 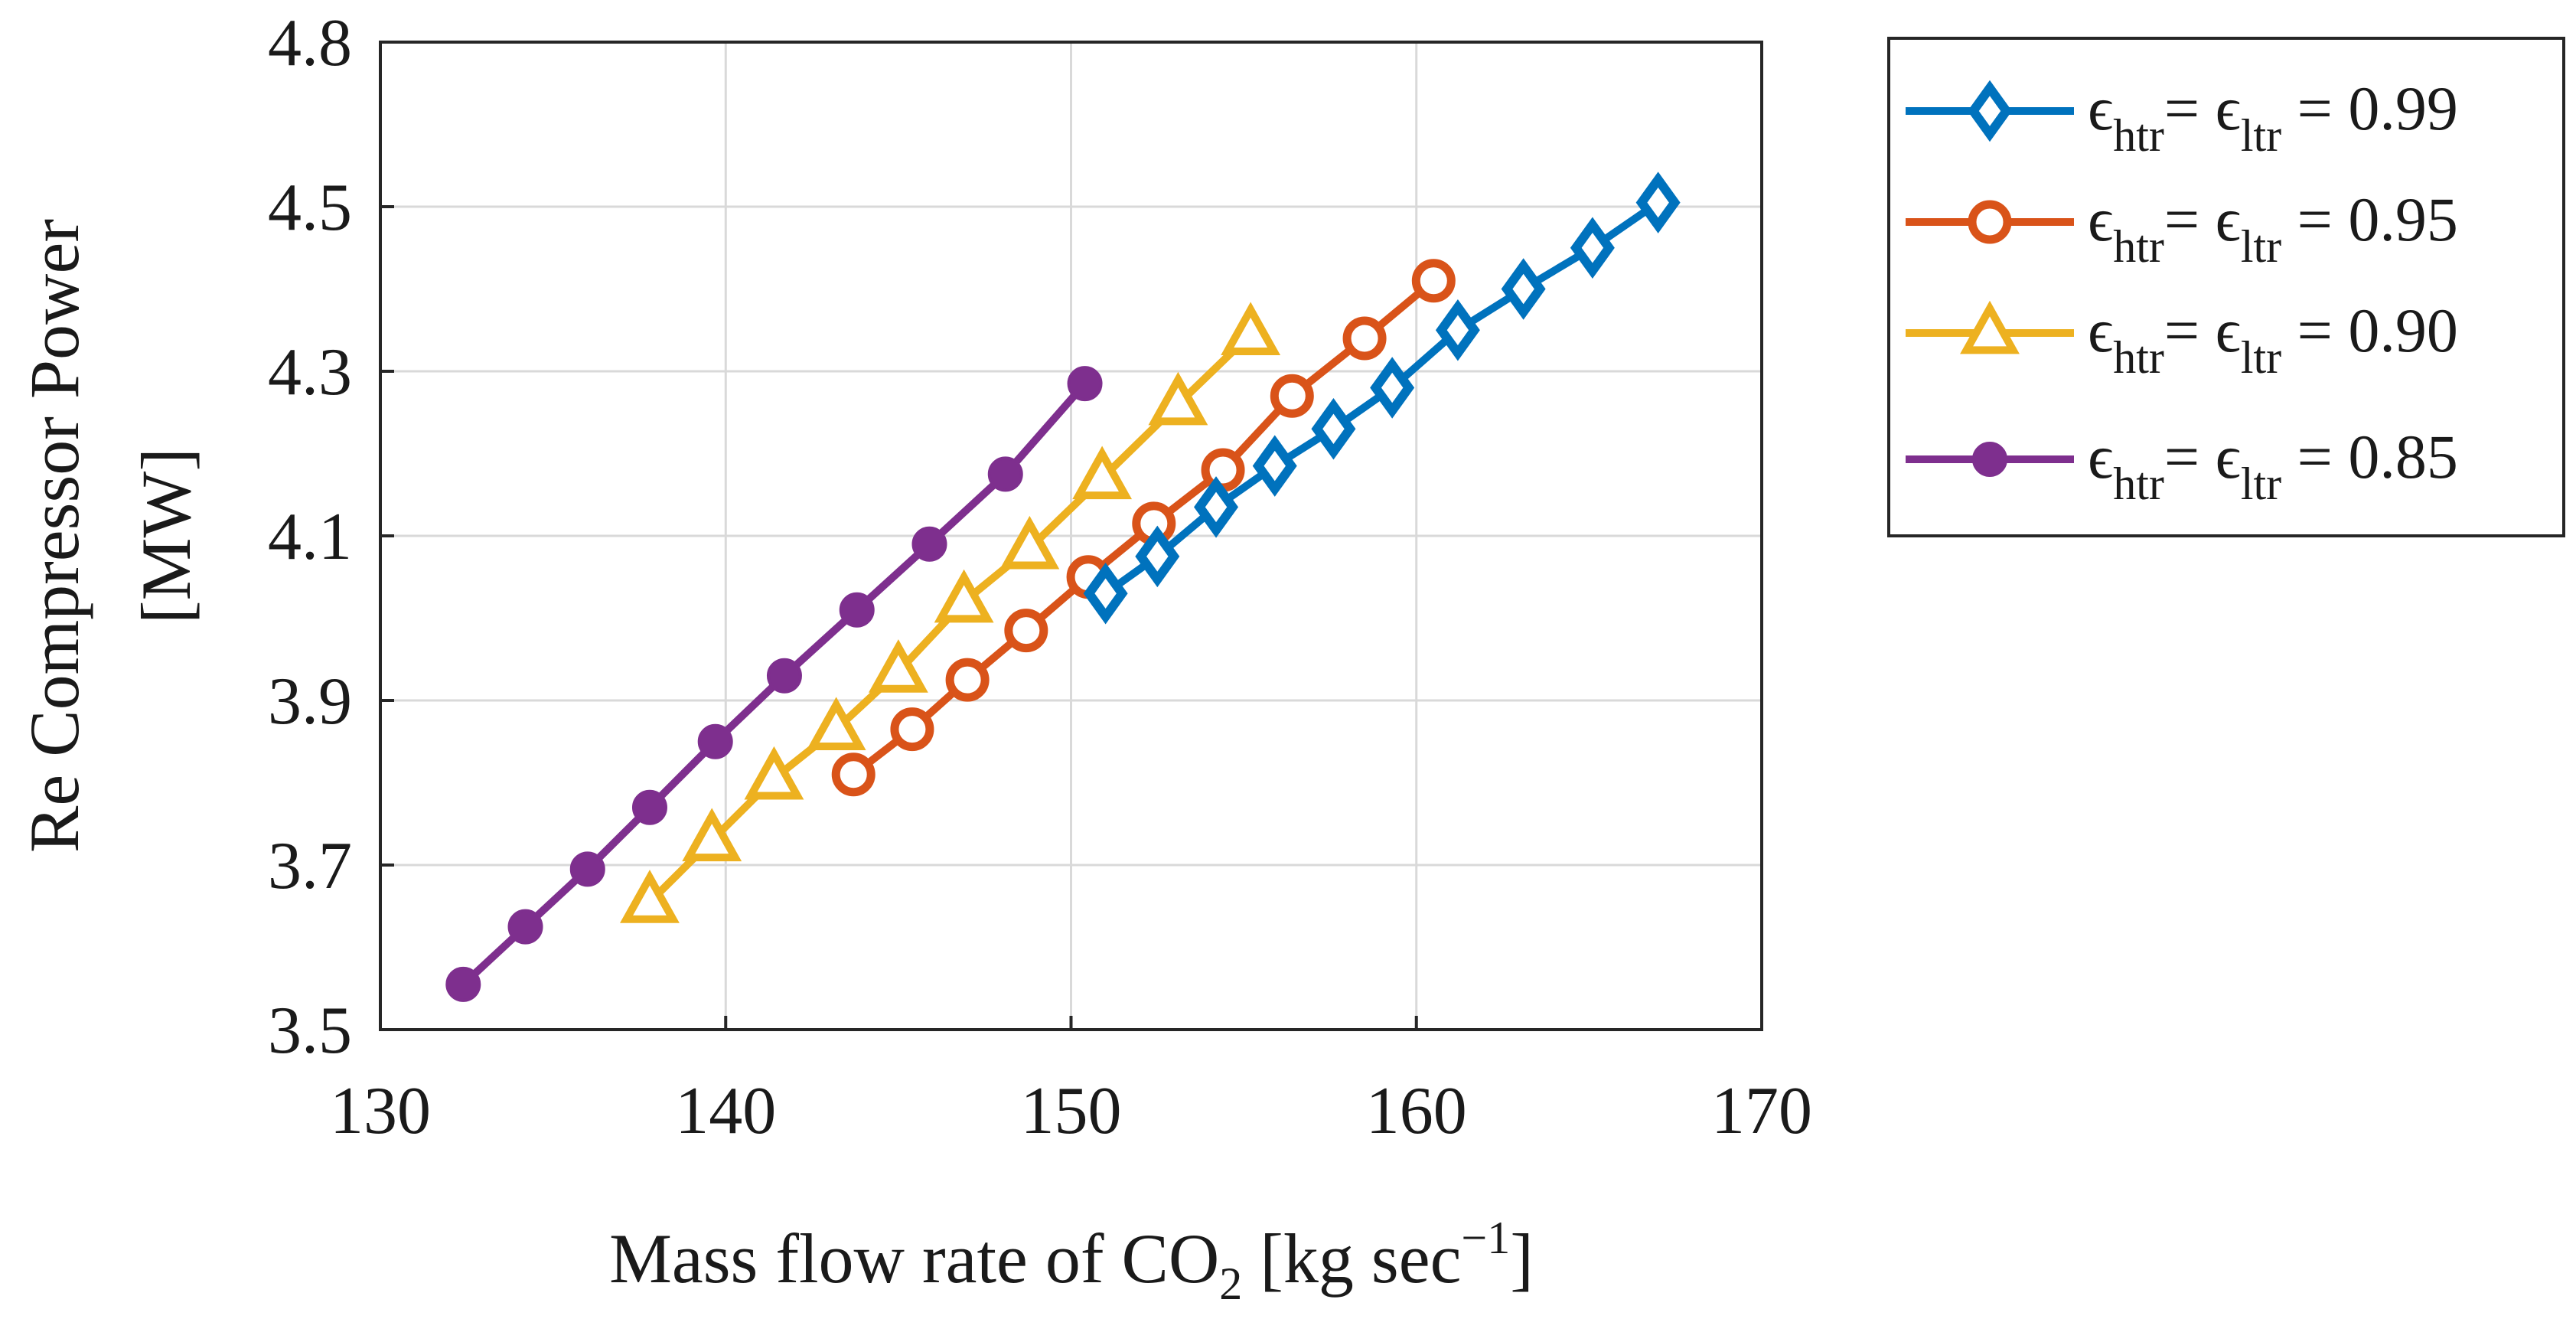 What do you see at coordinates (2369, 219) in the screenshot?
I see `legend-label-part: = 0.95` at bounding box center [2369, 219].